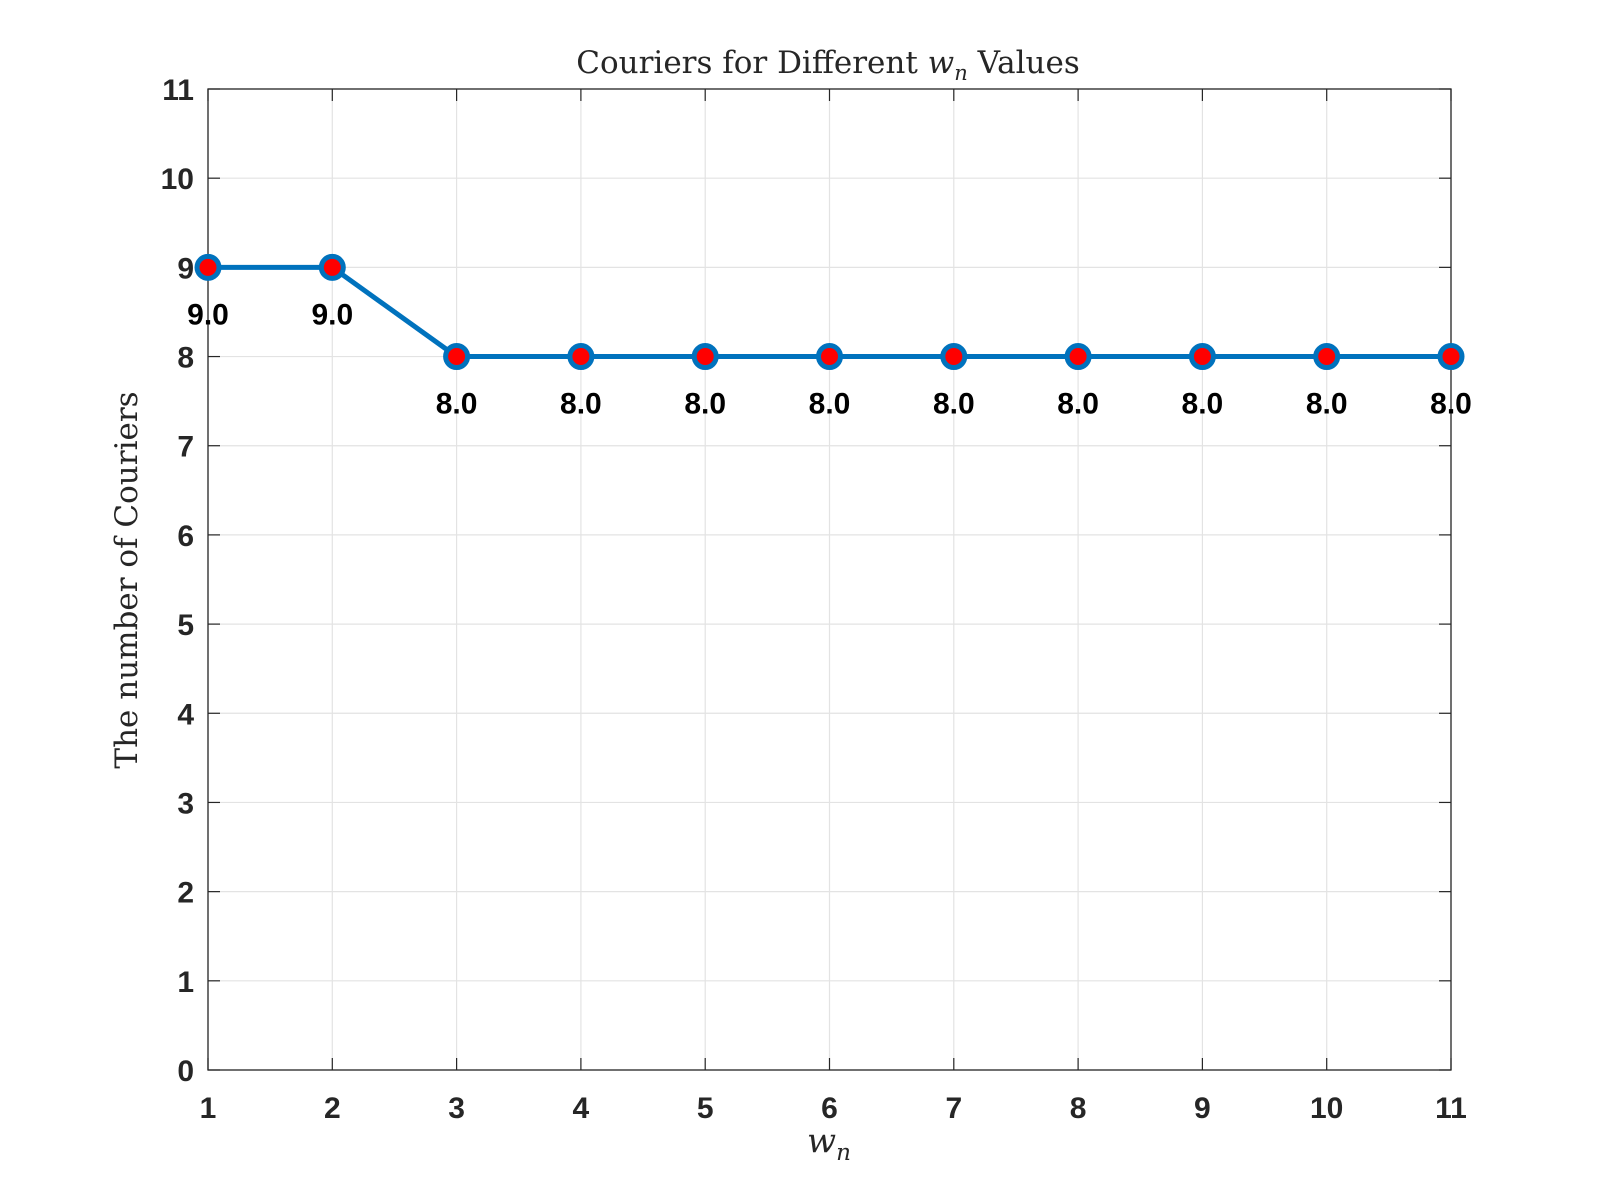 Image resolution: width=1600 pixels, height=1200 pixels. What do you see at coordinates (177, 179) in the screenshot?
I see `y-tick-label: 10` at bounding box center [177, 179].